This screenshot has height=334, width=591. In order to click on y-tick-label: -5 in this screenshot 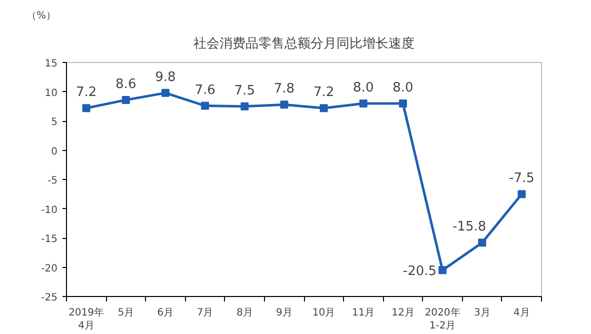, I will do `click(53, 181)`.